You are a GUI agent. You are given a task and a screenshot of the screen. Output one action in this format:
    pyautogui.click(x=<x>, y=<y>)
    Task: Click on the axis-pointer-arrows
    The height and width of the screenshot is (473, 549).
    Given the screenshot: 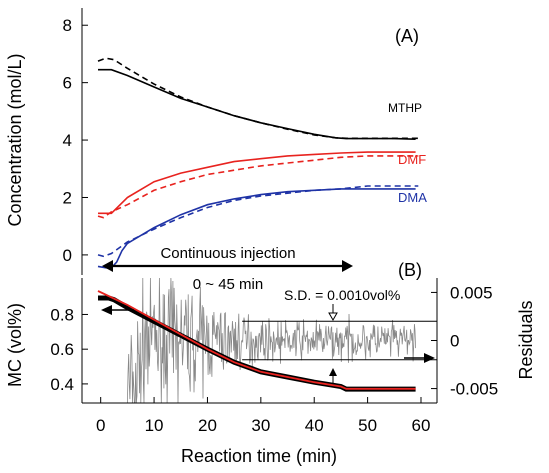 What is the action you would take?
    pyautogui.click(x=268, y=334)
    